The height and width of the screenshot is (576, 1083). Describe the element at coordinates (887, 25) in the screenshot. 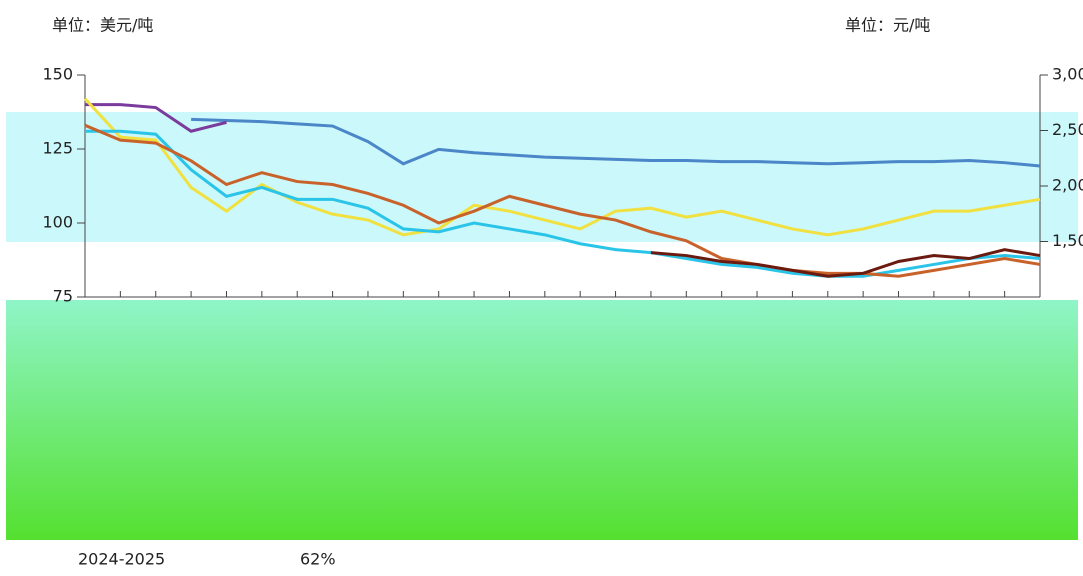

I see `right-unit: 单位：元/吨` at that location.